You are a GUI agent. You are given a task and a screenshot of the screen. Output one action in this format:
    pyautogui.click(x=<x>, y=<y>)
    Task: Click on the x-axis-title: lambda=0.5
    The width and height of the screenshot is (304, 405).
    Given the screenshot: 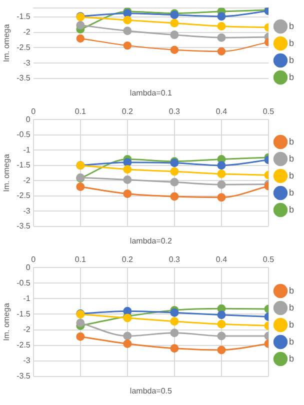 What is the action you would take?
    pyautogui.click(x=151, y=391)
    